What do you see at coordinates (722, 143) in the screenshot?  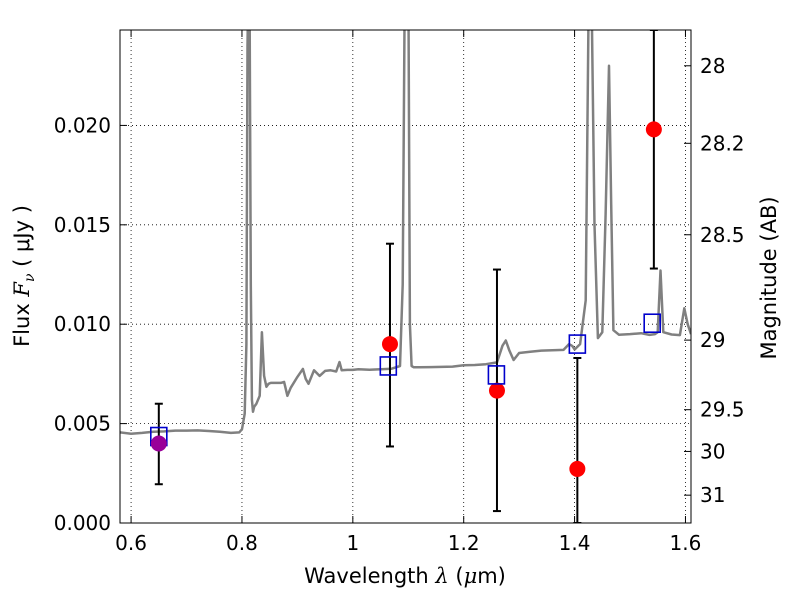 I see `y2-tick-label: 28.2` at bounding box center [722, 143].